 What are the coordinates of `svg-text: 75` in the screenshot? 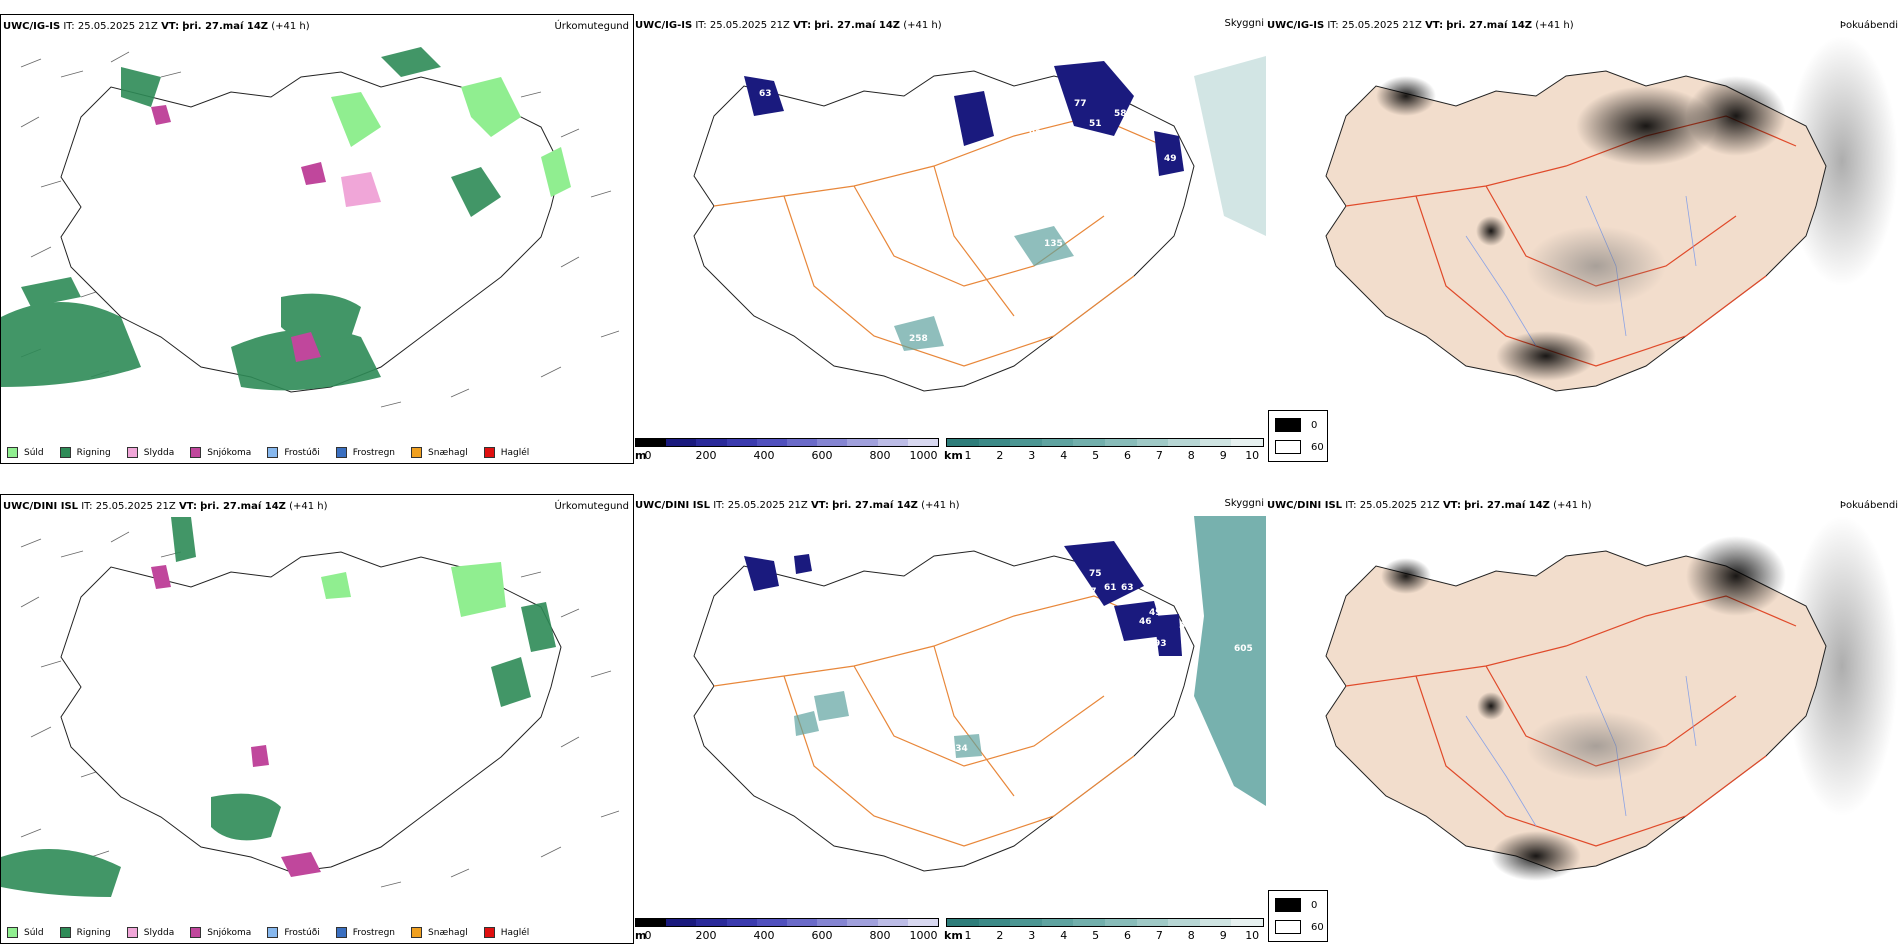 It's located at (1095, 574).